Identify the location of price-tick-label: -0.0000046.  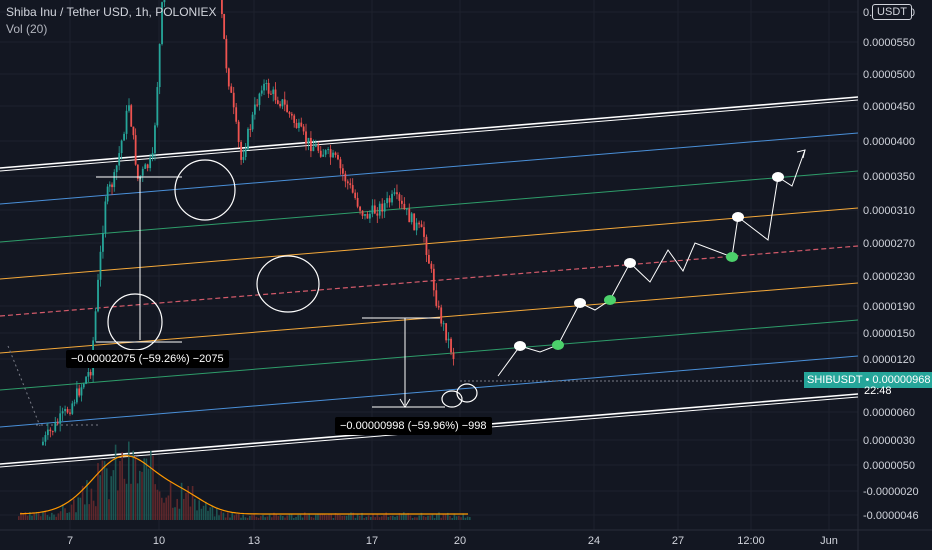
(891, 516).